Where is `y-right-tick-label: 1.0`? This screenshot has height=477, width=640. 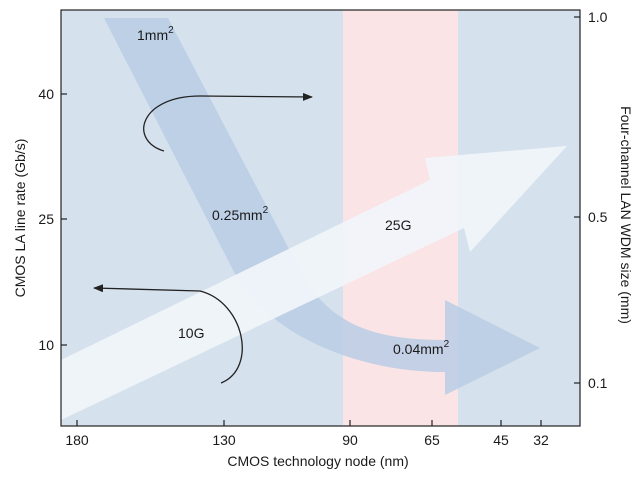
y-right-tick-label: 1.0 is located at coordinates (598, 17).